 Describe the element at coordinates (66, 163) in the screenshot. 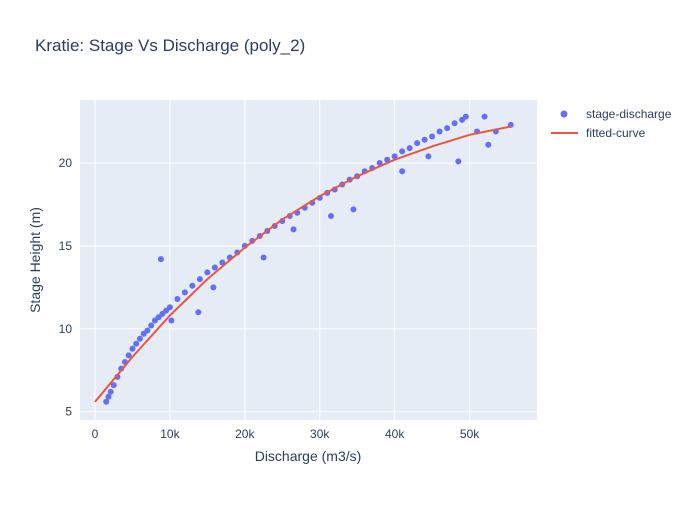

I see `y-tick-label: 20` at that location.